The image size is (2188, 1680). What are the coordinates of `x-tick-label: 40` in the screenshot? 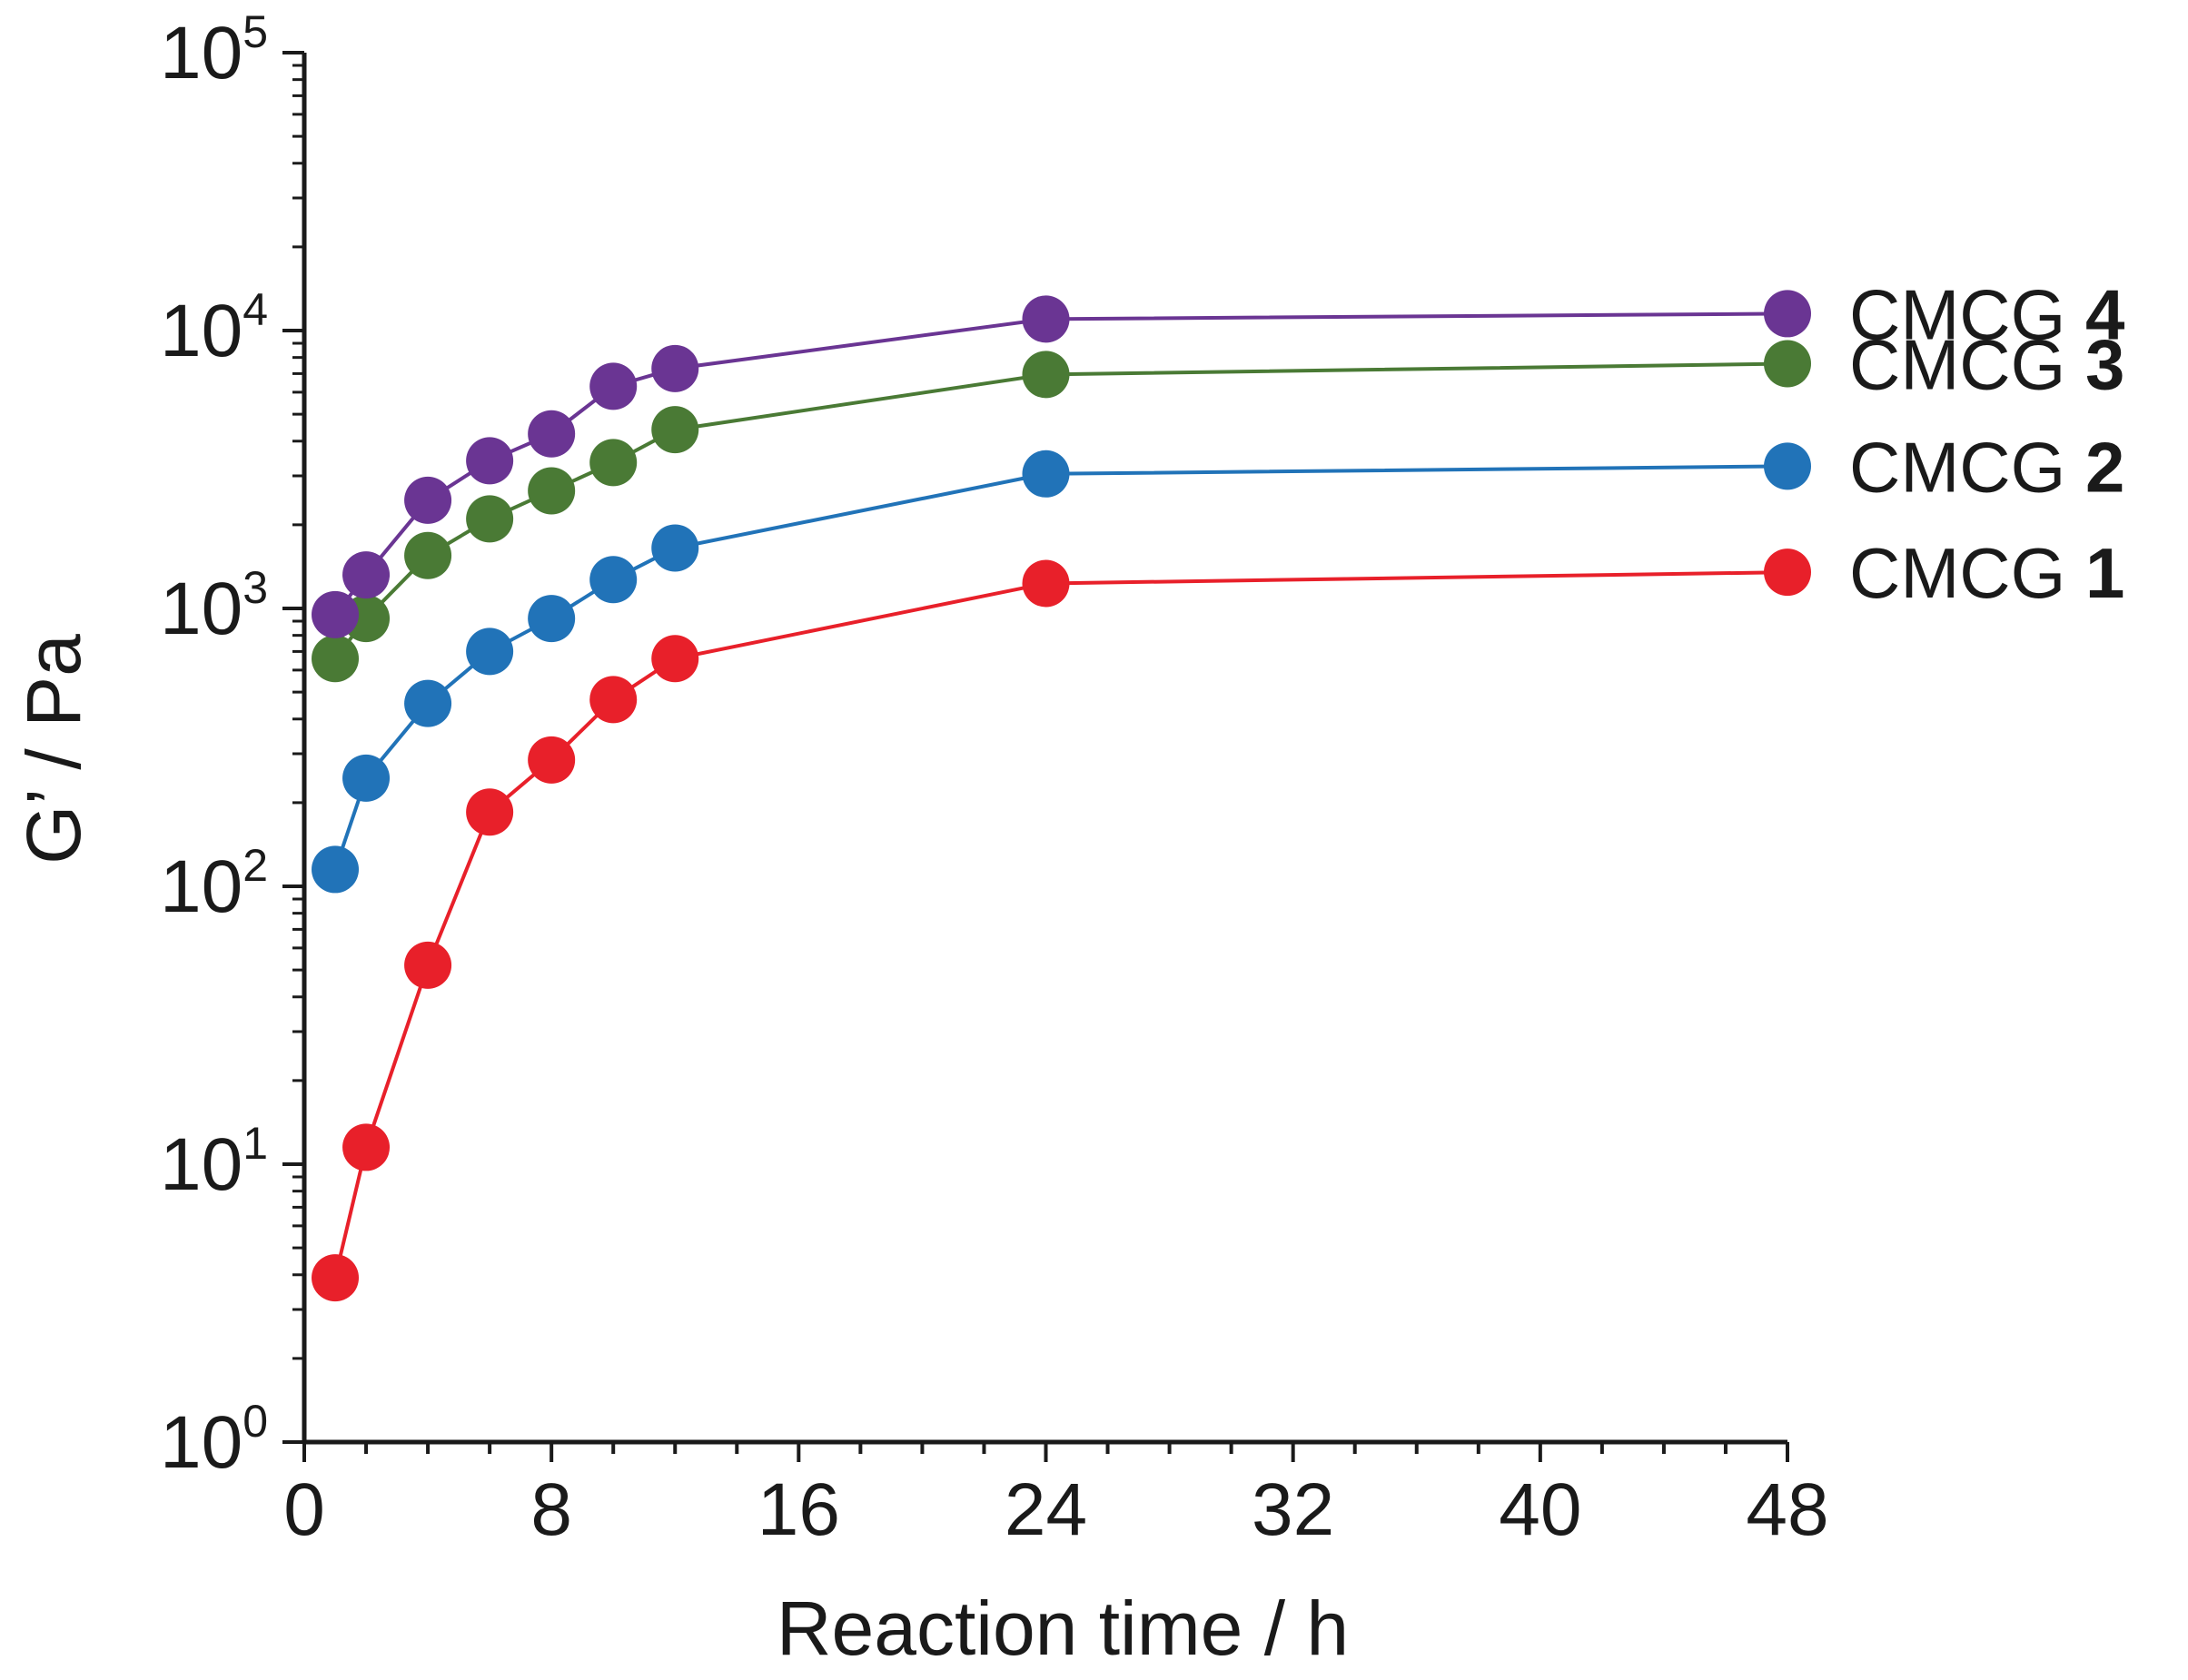 It's located at (1540, 1510).